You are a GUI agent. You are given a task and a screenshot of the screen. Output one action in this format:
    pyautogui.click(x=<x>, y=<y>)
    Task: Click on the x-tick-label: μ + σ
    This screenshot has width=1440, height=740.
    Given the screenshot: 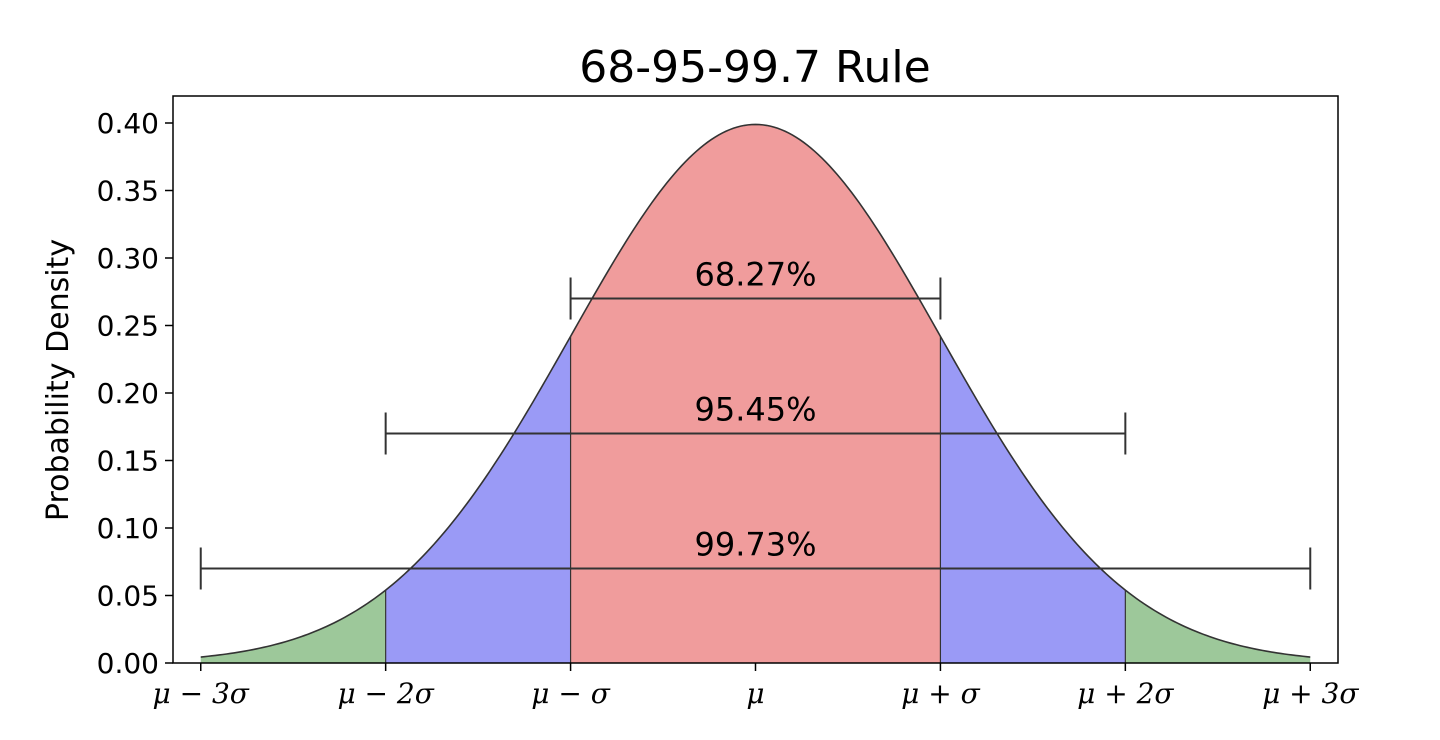 What is the action you would take?
    pyautogui.click(x=940, y=693)
    